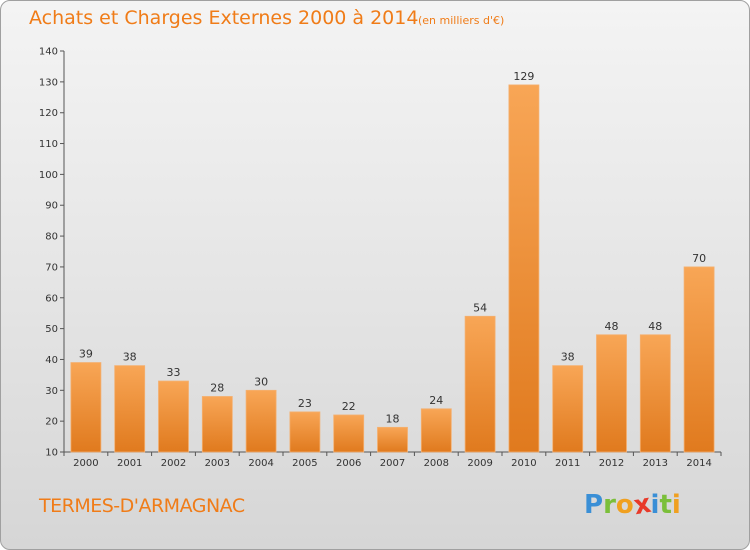 The width and height of the screenshot is (750, 550). I want to click on bar-value-label: 24, so click(436, 400).